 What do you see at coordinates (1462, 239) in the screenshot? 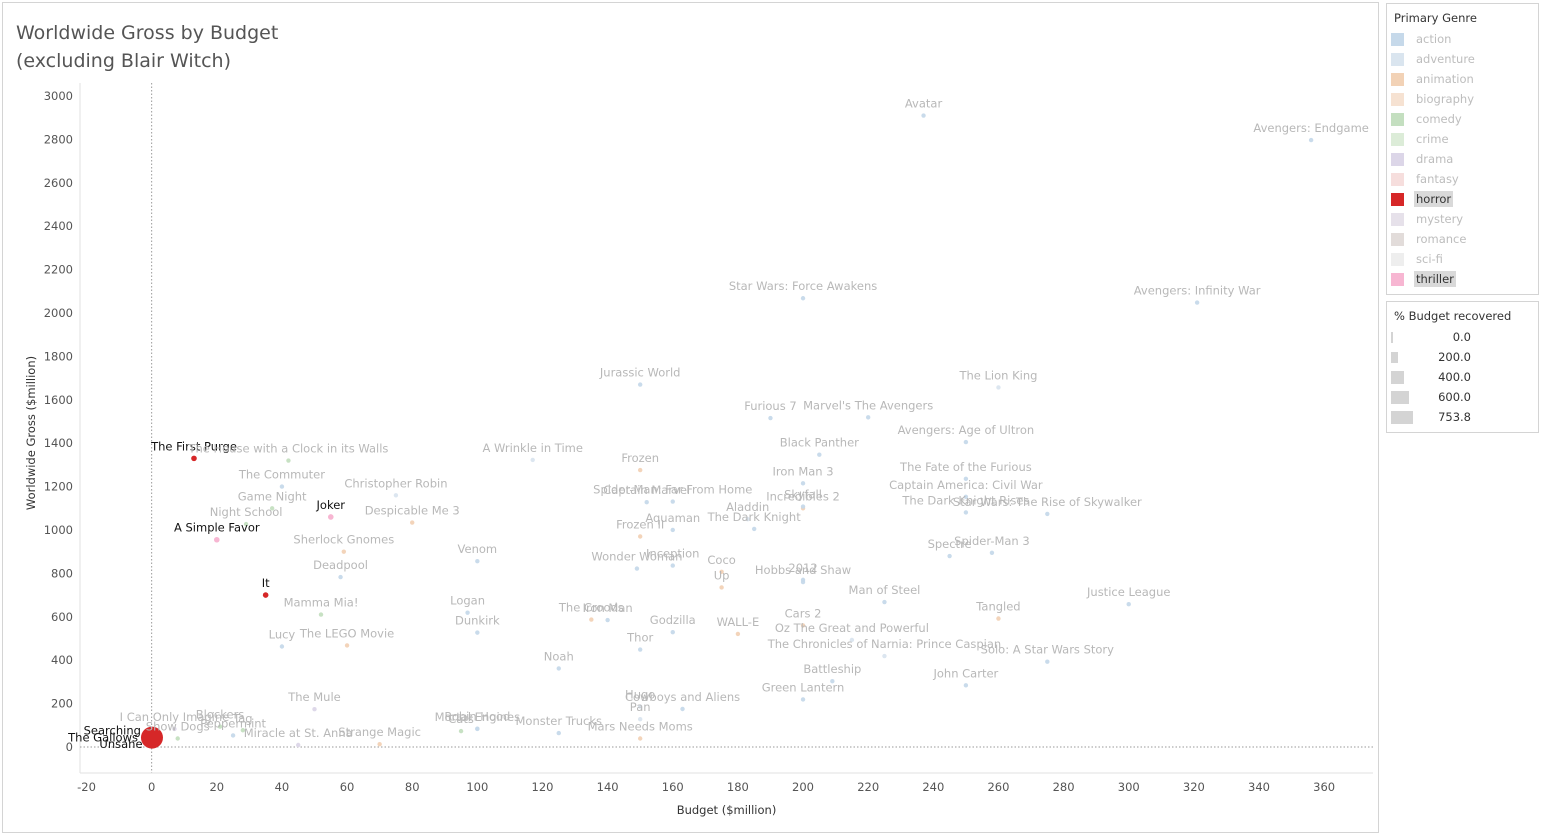
I see `legend-item-romance: romance` at bounding box center [1462, 239].